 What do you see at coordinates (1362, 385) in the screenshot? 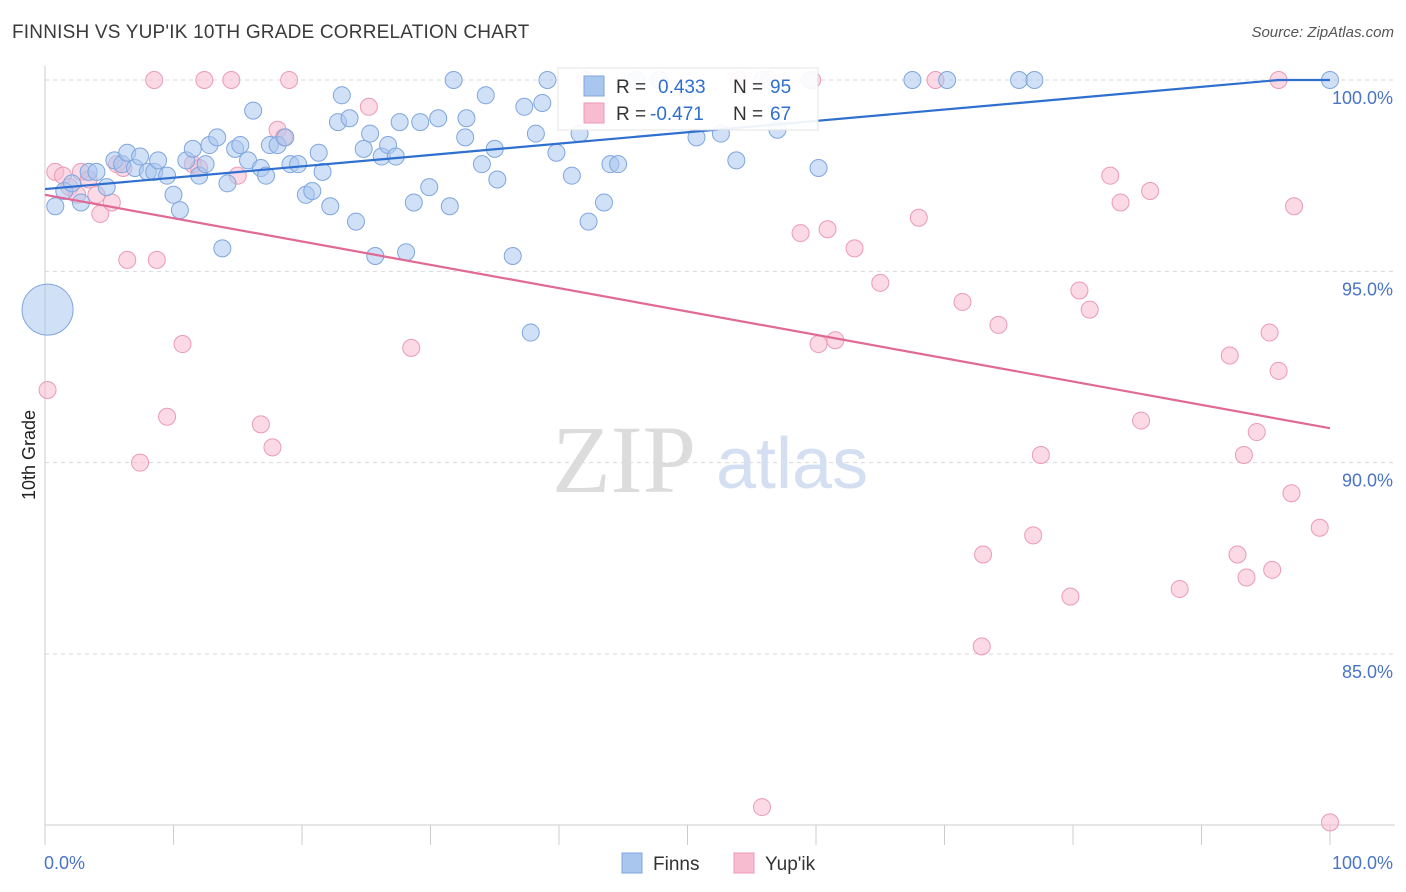
I see `y-tick-labels: 85.0% 90.0% 95.0% 100.0%` at bounding box center [1362, 385].